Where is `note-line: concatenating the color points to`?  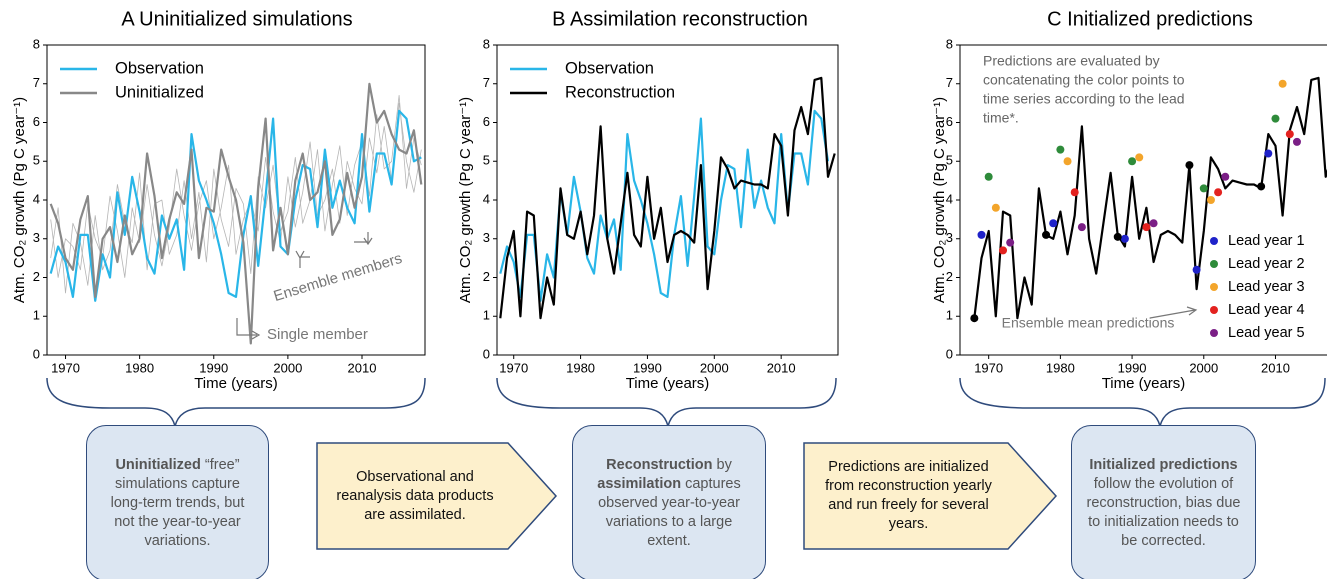 note-line: concatenating the color points to is located at coordinates (1084, 80).